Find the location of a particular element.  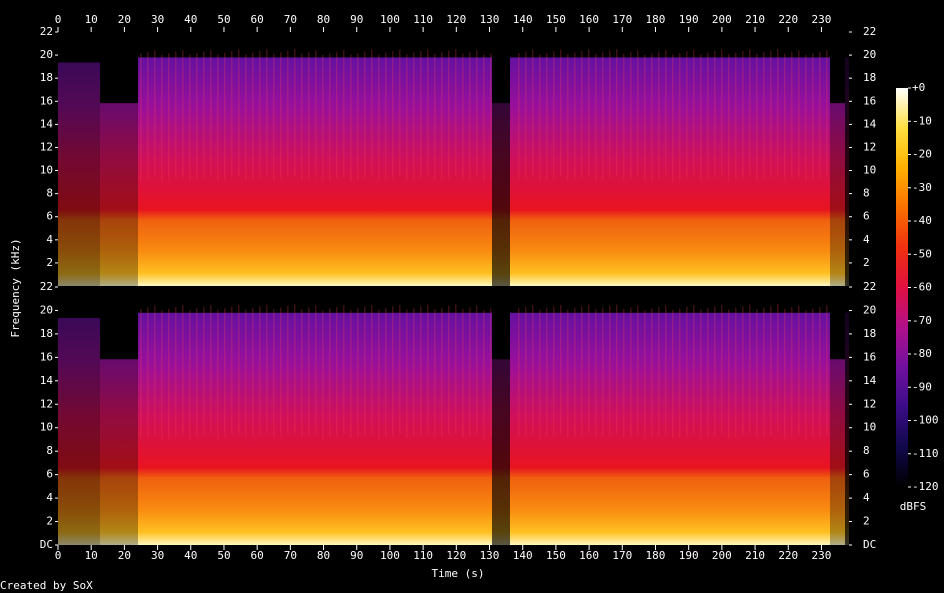

colorbar-tick-label: -80 is located at coordinates (922, 353).